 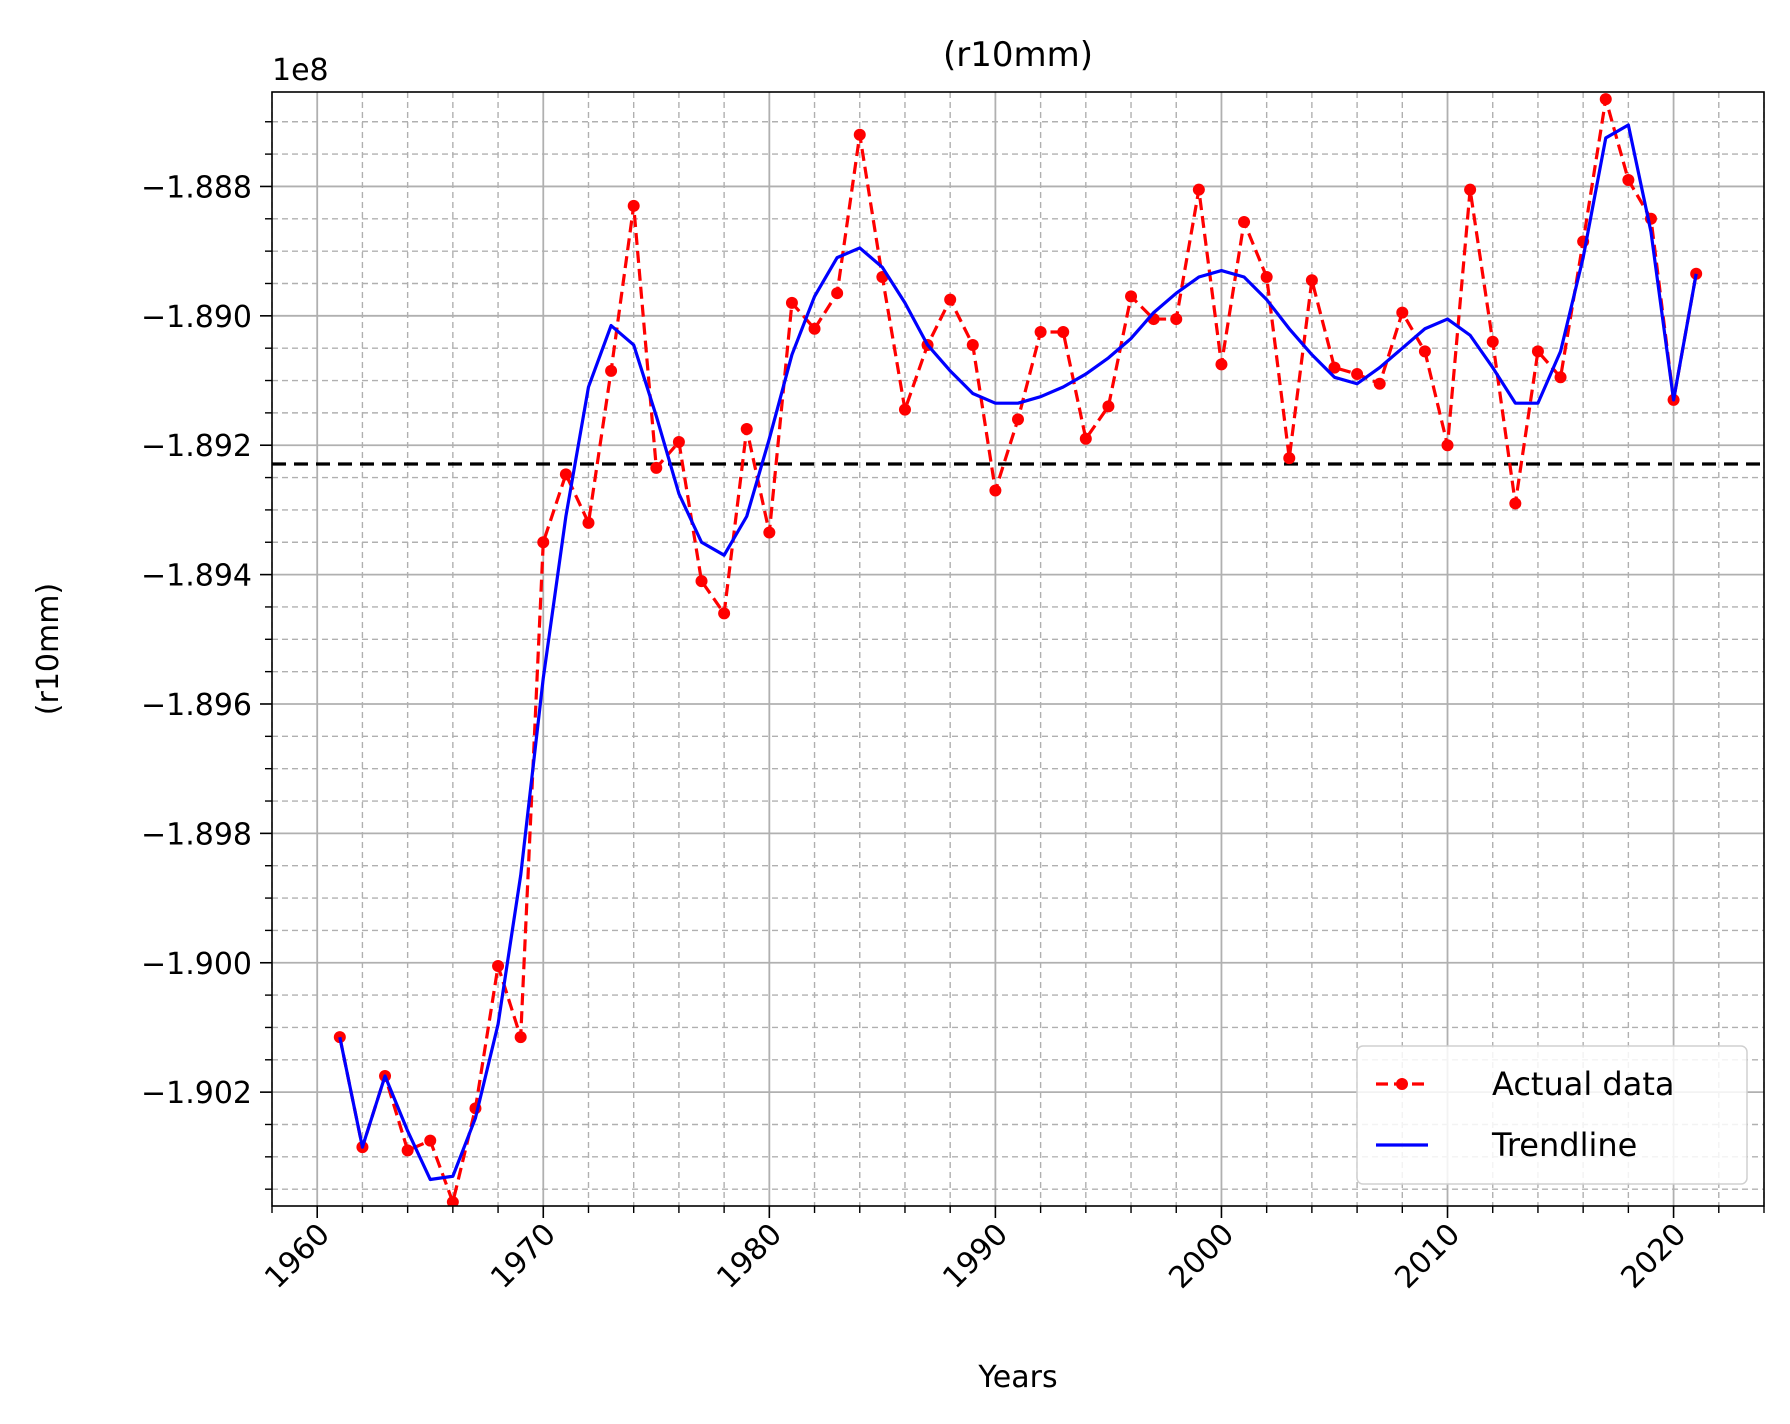 I want to click on x-tick-label: 2020, so click(x=1653, y=1256).